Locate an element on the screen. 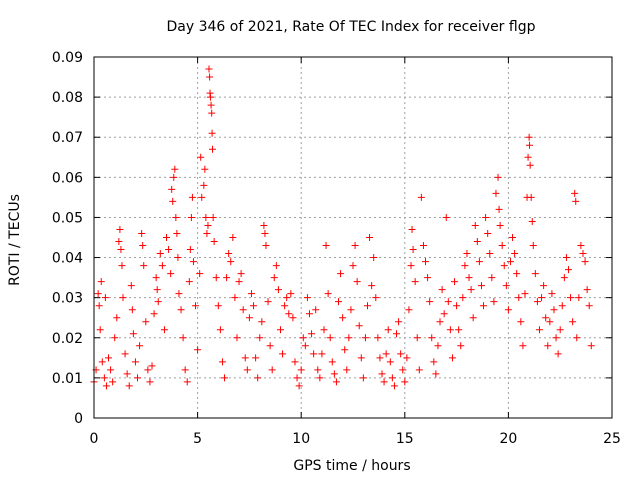 This screenshot has width=640, height=480. x-tick-label: 20 is located at coordinates (508, 439).